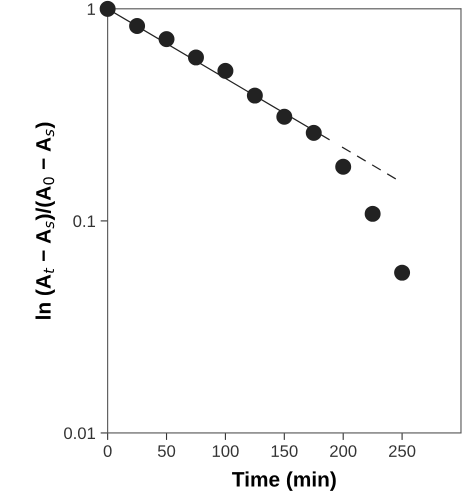  What do you see at coordinates (92, 9) in the screenshot?
I see `y-tick-label: 1` at bounding box center [92, 9].